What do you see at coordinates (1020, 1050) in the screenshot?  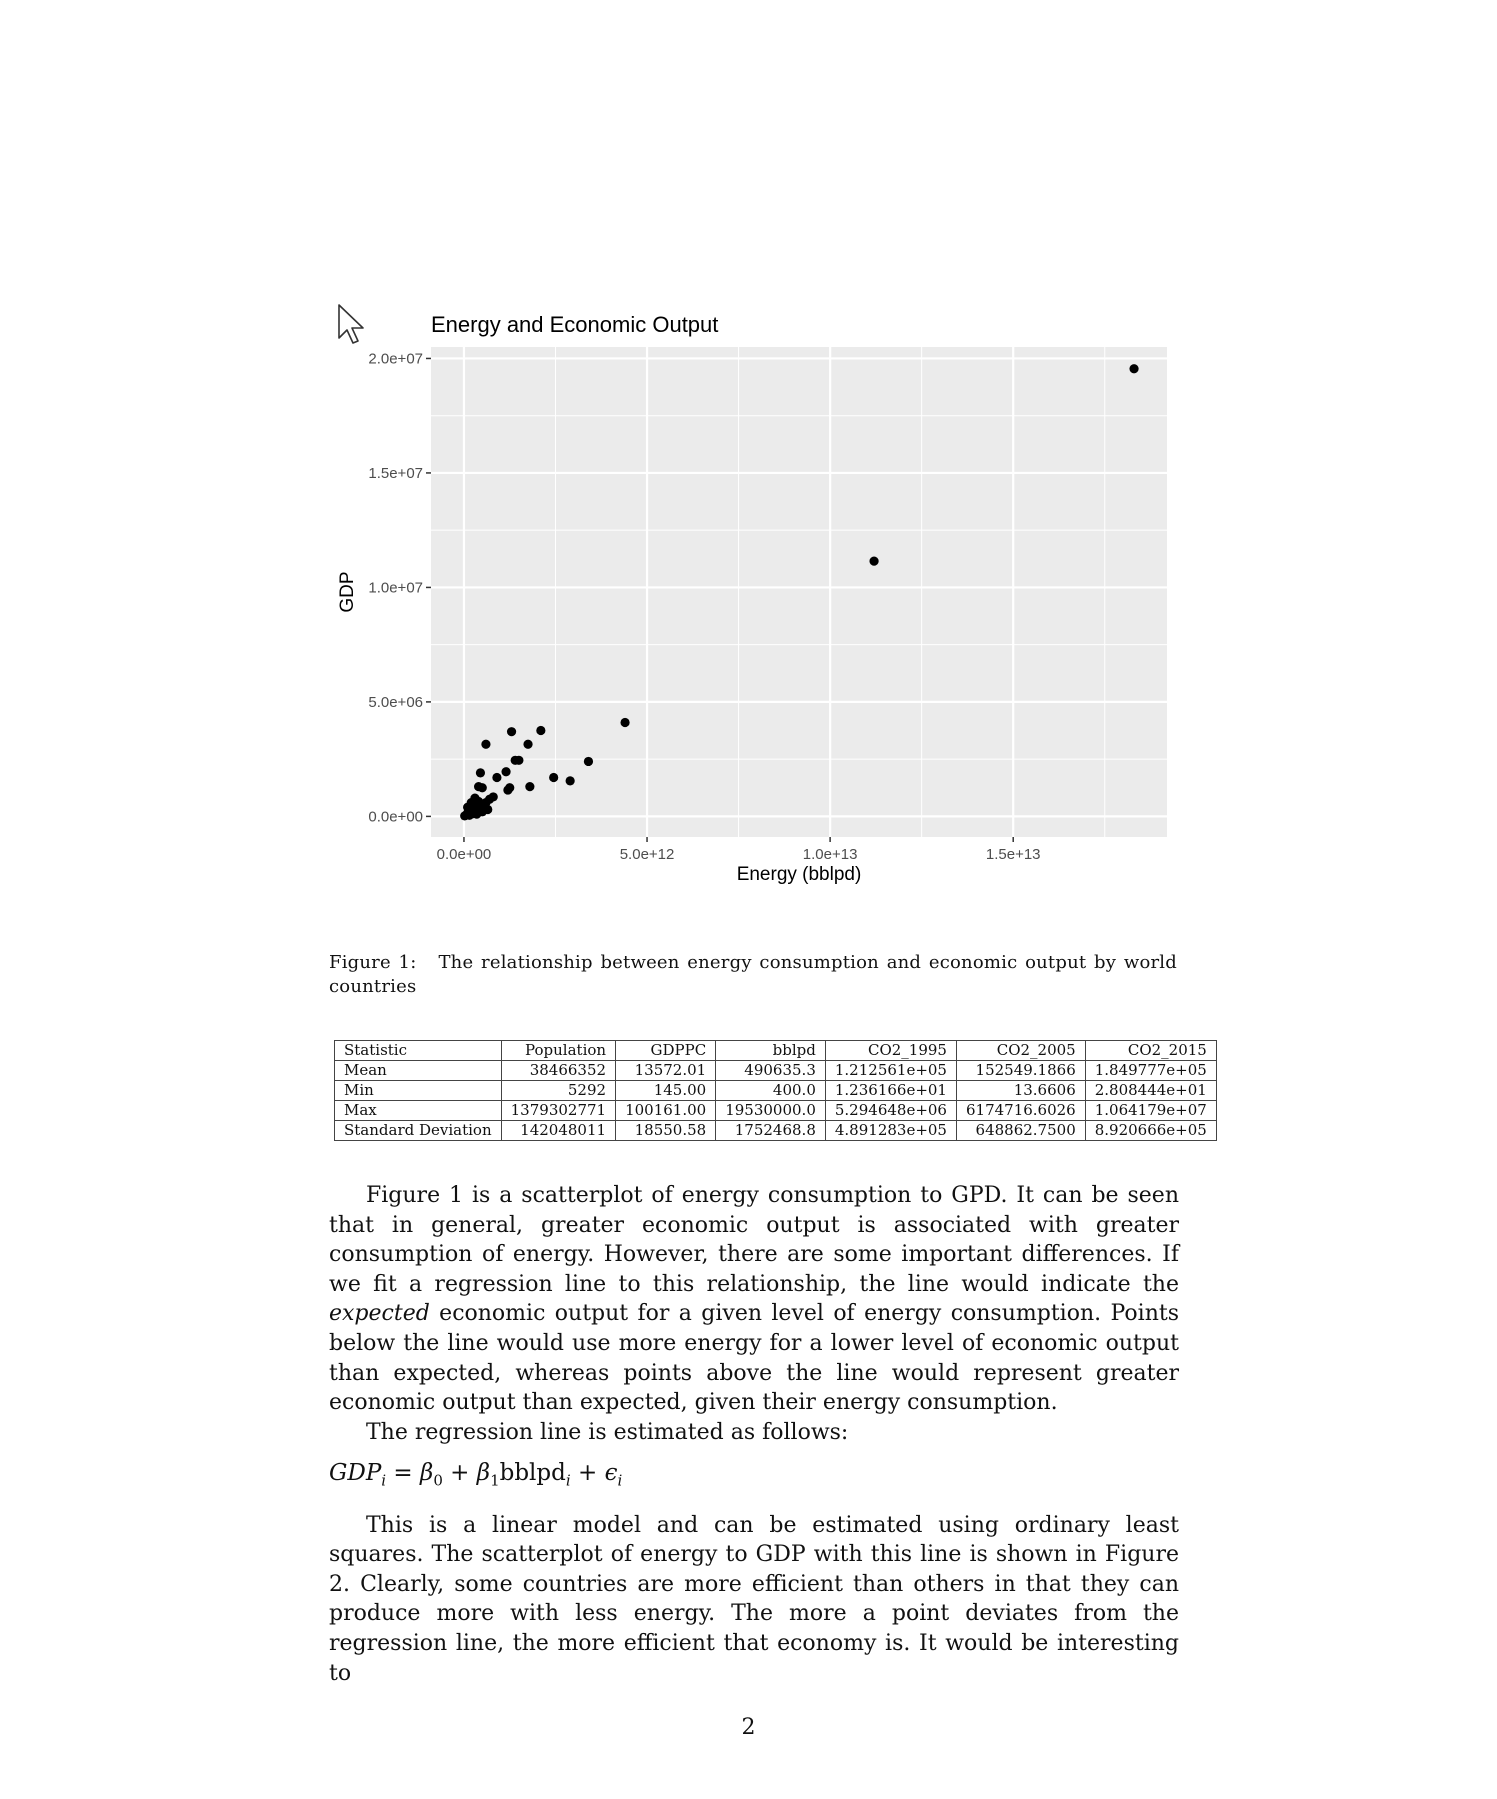 I see `column-header: CO2_2005` at bounding box center [1020, 1050].